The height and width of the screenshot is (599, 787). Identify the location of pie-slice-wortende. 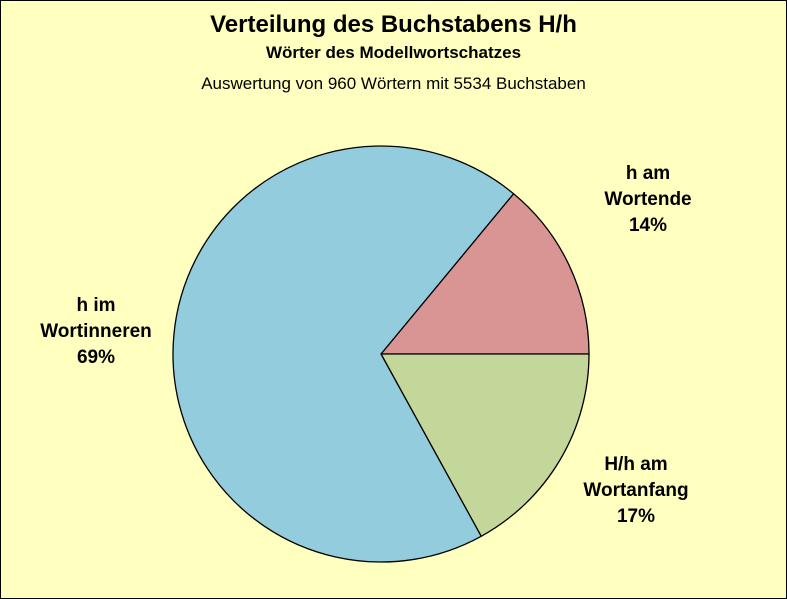
(484, 273).